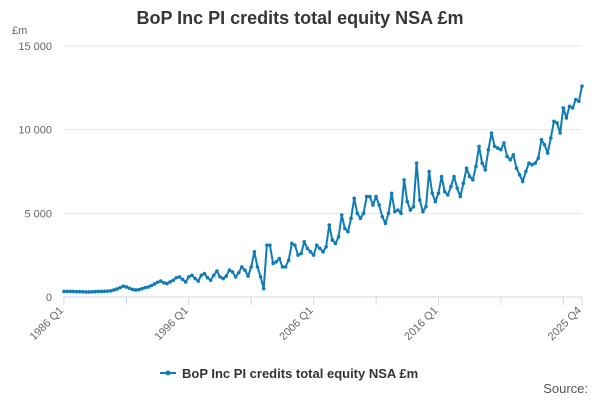 The height and width of the screenshot is (400, 600). I want to click on x-tick-label: 2025 Q4, so click(565, 324).